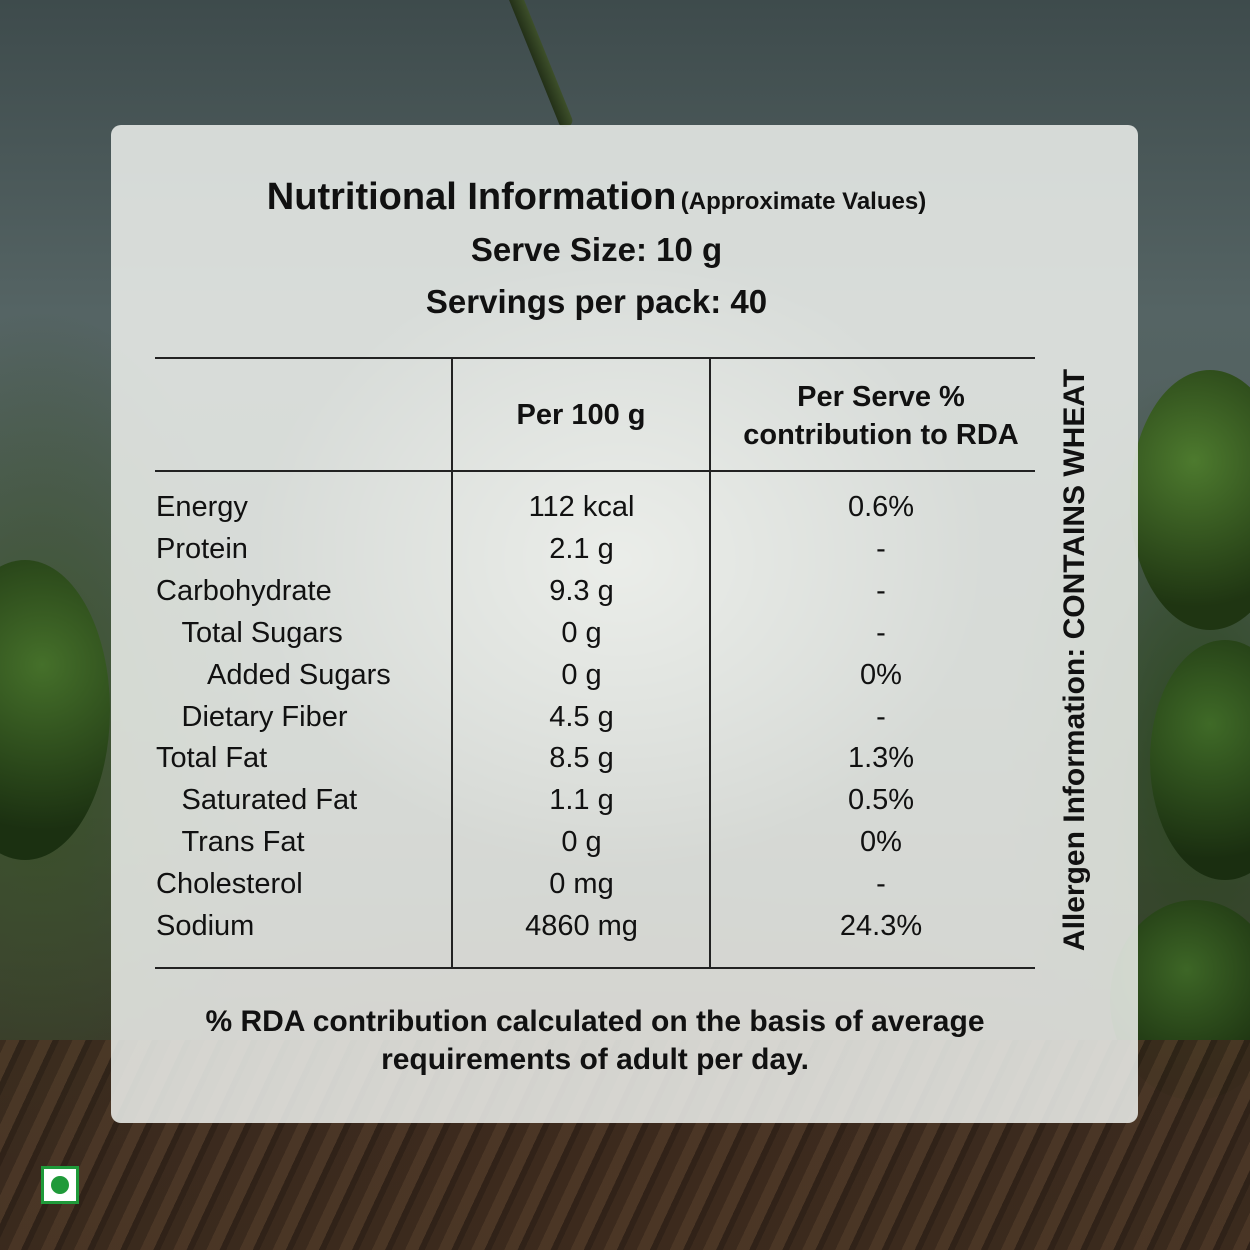  I want to click on per-100g-value: 112 kcal, so click(581, 507).